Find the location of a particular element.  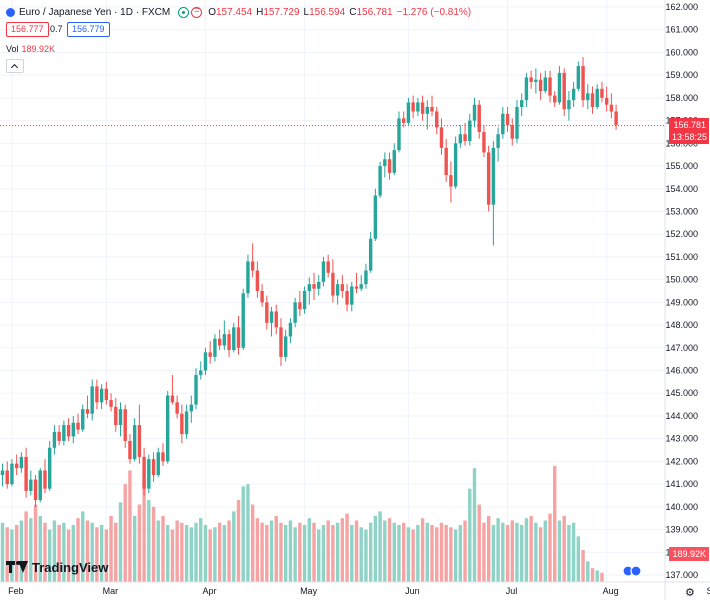

eye-icon is located at coordinates (184, 12).